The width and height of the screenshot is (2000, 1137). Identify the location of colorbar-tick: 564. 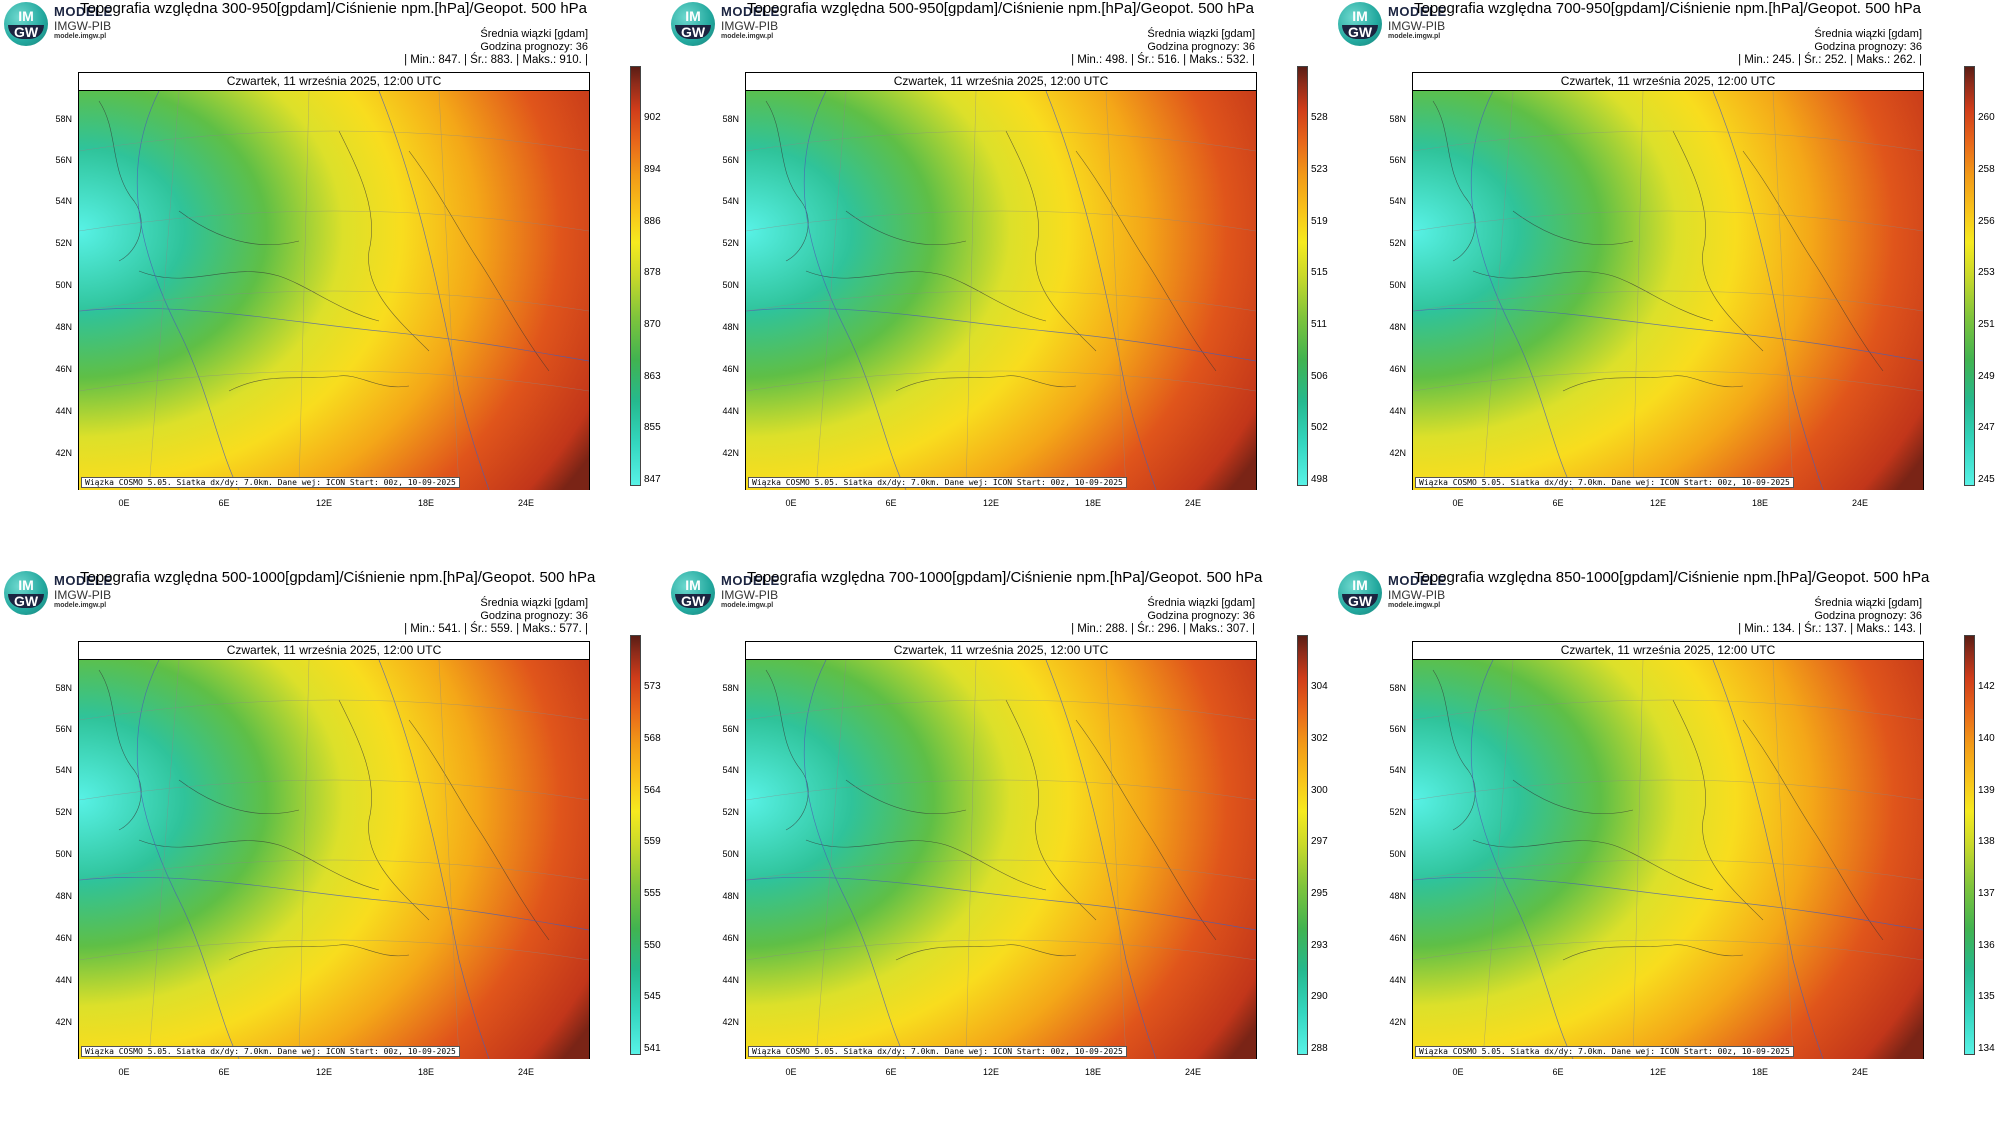
(652, 790).